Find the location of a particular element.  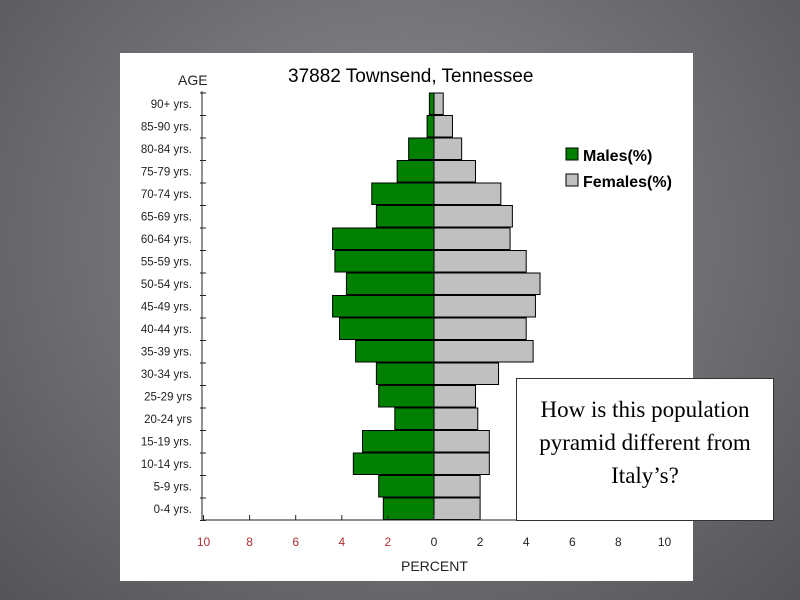

y-axis-label: AGE is located at coordinates (193, 80).